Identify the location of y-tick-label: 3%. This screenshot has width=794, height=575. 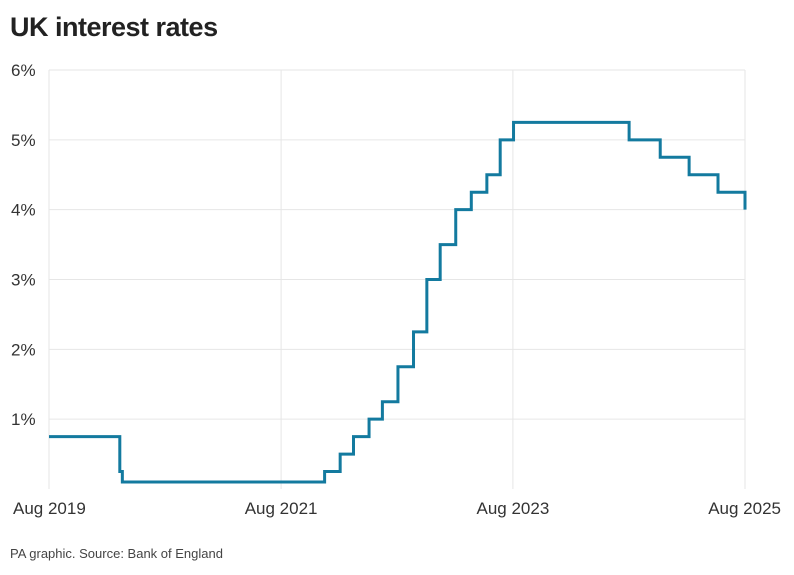
(23, 280).